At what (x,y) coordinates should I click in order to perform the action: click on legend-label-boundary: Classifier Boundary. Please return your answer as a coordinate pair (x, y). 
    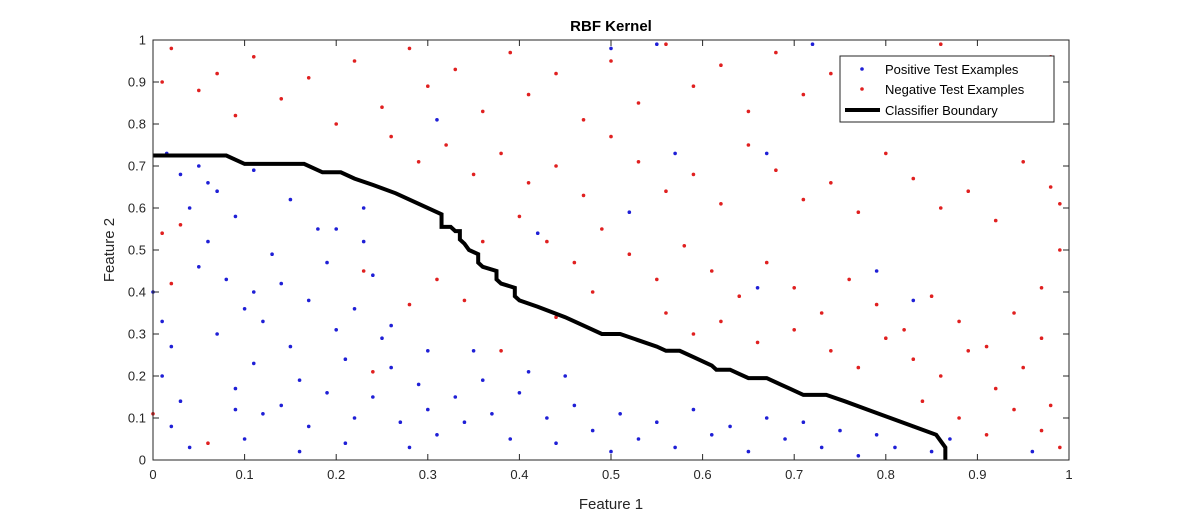
    Looking at the image, I should click on (941, 110).